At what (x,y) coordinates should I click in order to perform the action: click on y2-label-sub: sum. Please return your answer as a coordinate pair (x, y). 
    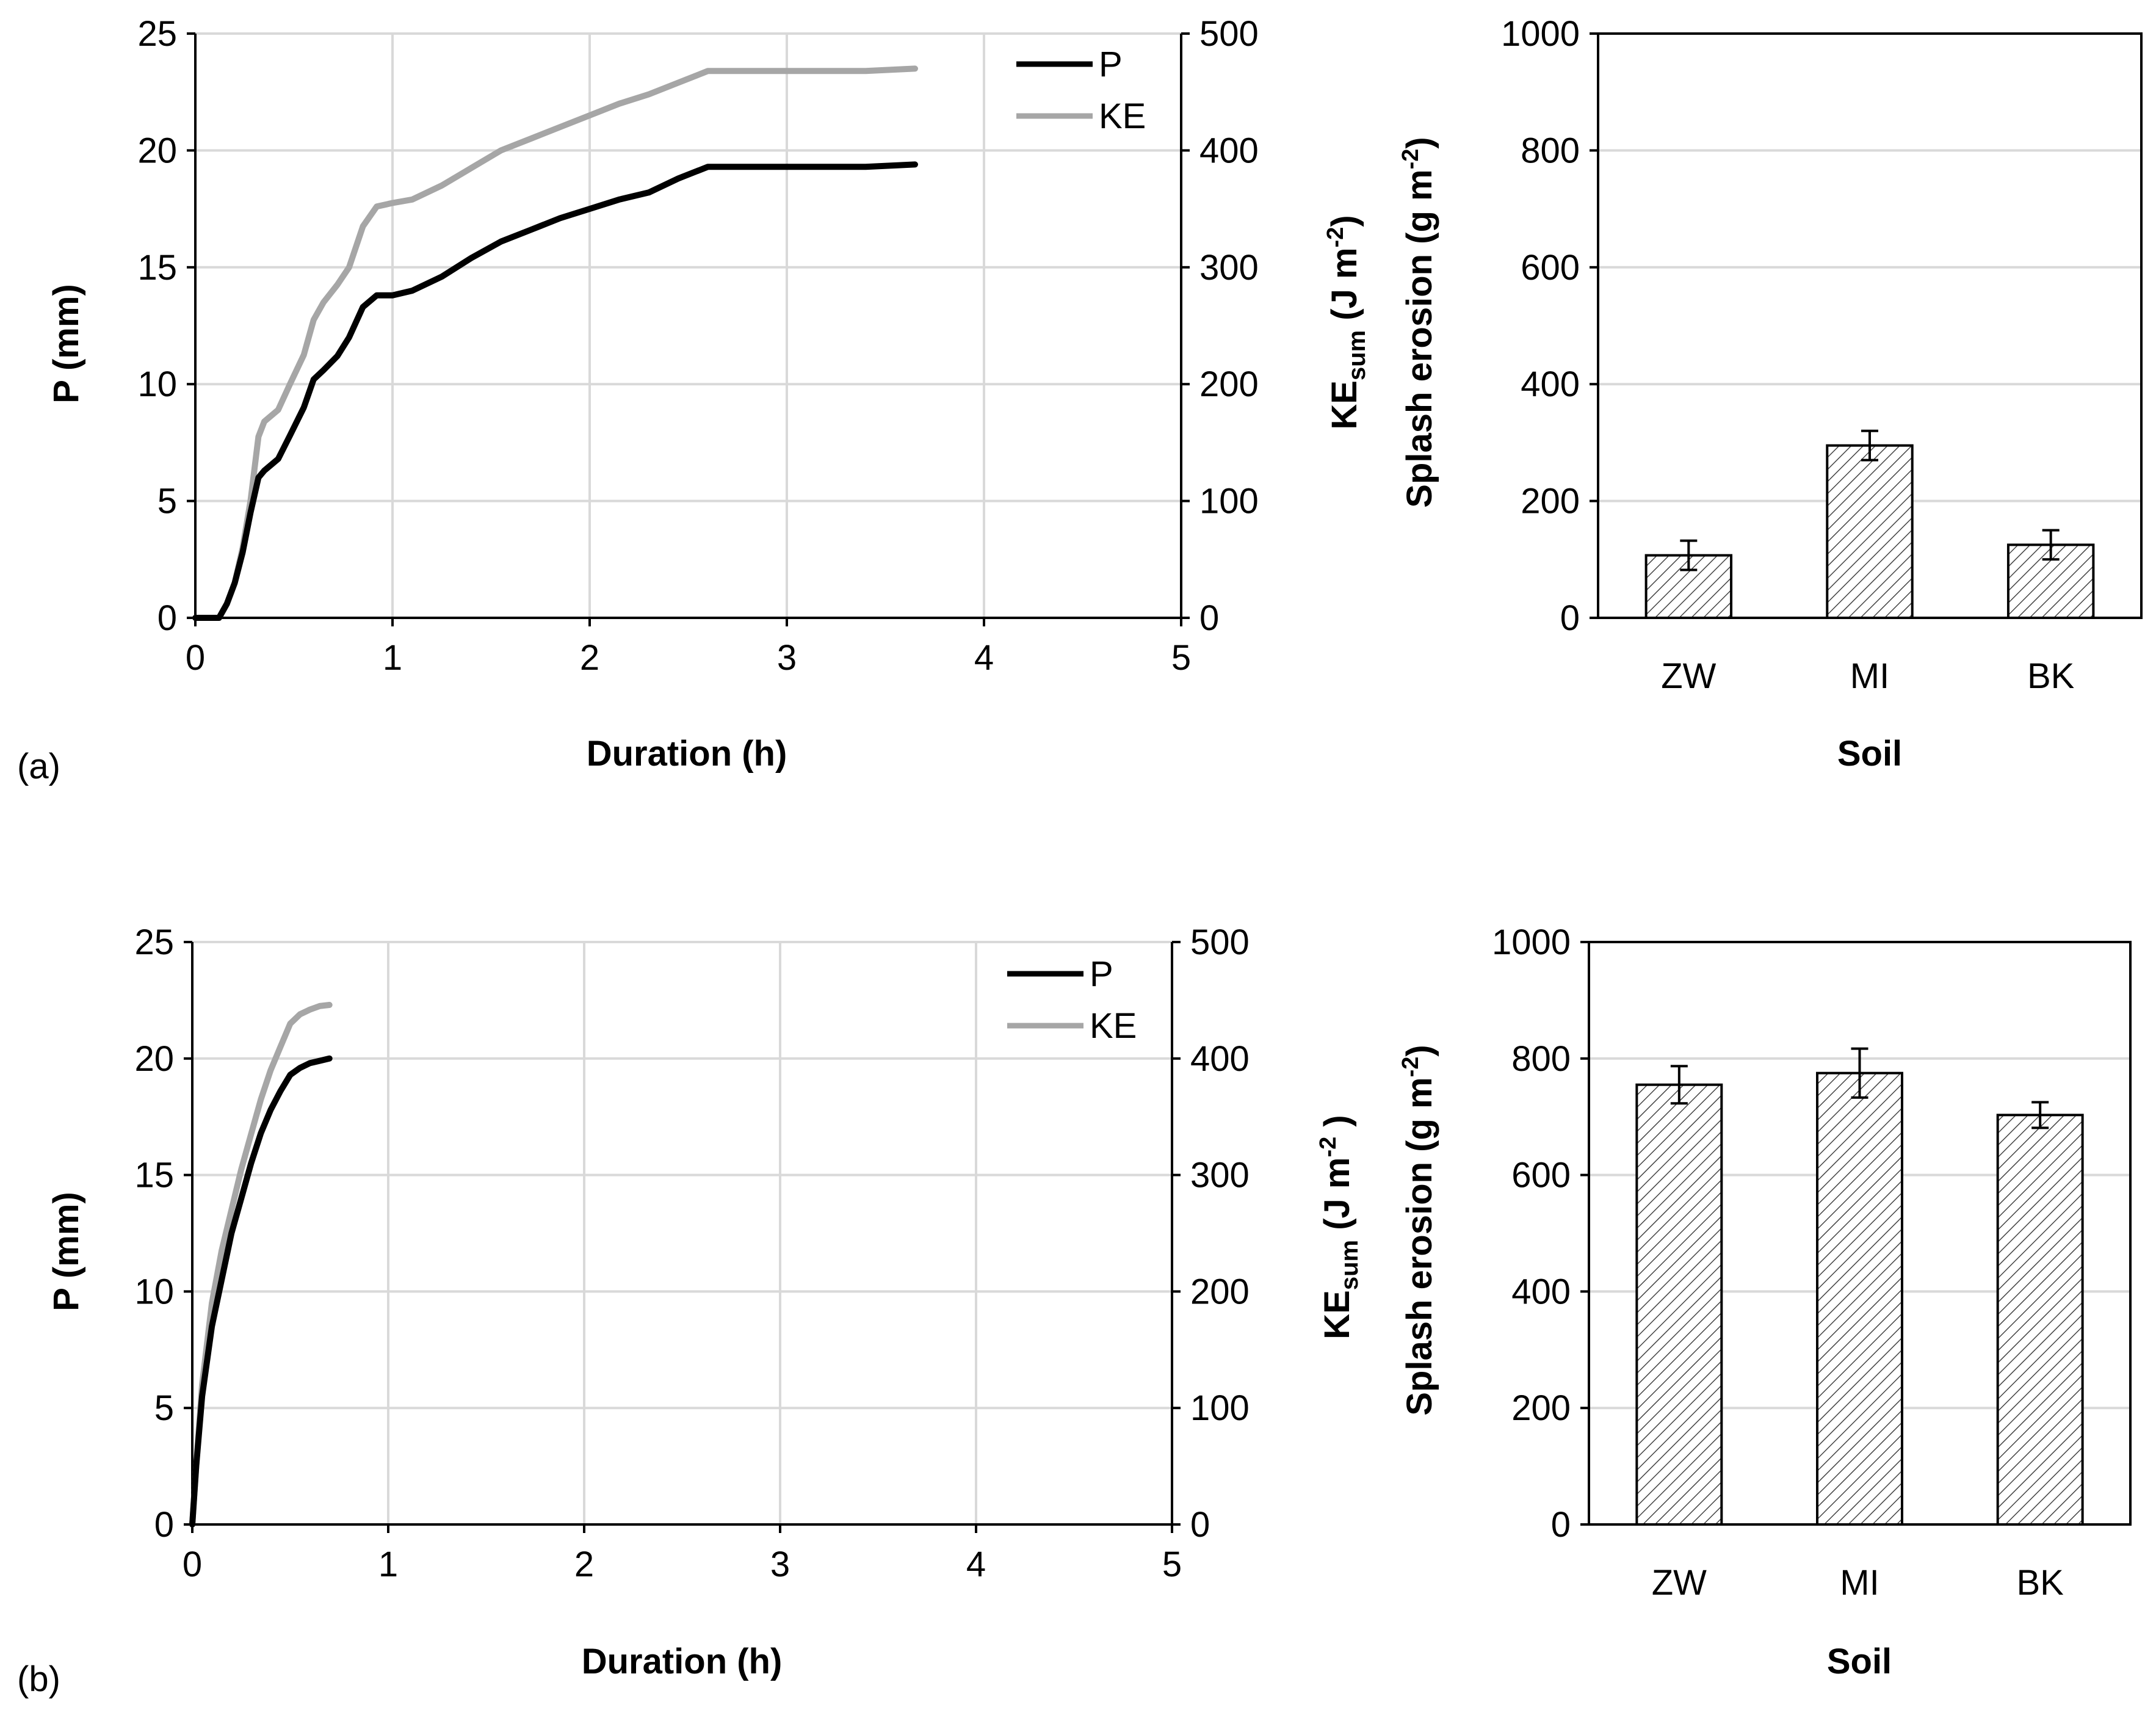
    Looking at the image, I should click on (1357, 355).